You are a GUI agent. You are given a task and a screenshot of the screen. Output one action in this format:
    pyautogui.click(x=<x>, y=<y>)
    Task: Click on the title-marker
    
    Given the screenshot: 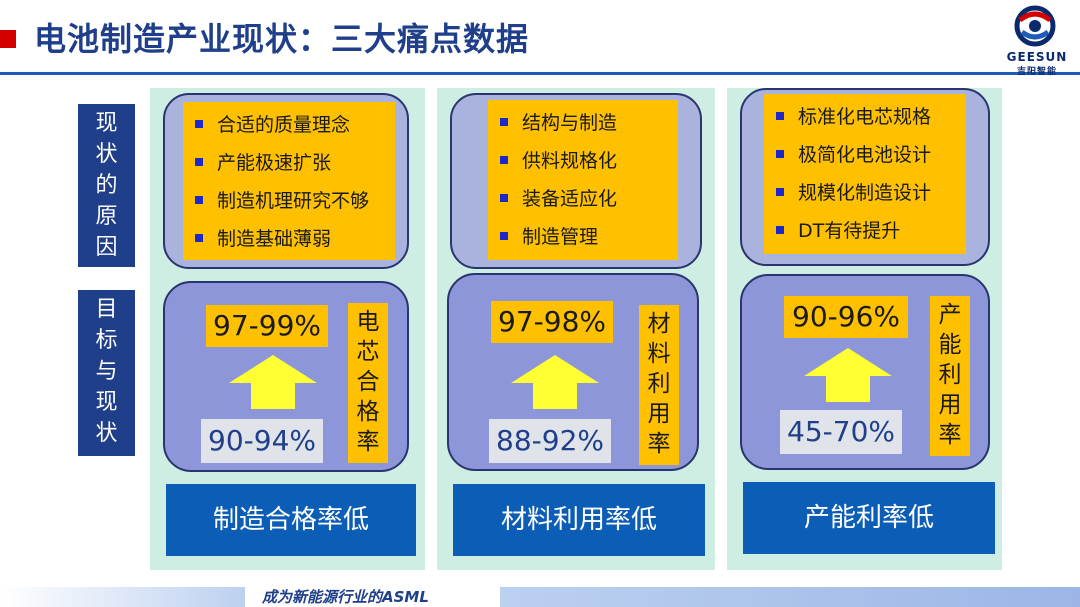 What is the action you would take?
    pyautogui.click(x=8, y=39)
    